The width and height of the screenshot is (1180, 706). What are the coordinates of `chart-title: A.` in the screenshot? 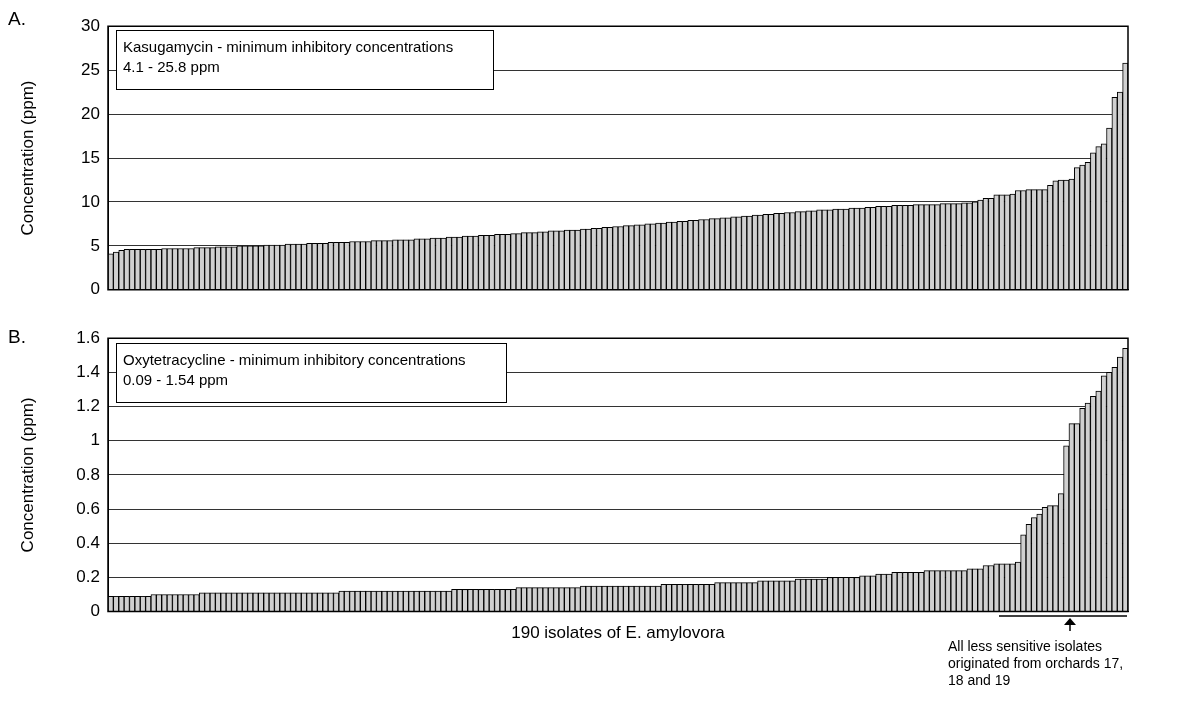 It's located at (17, 19).